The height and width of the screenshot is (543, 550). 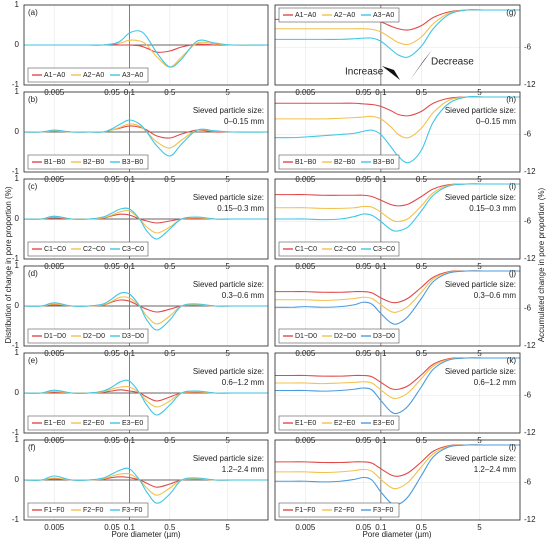 I want to click on annotation: 1.2–2.4 mm, so click(x=243, y=469).